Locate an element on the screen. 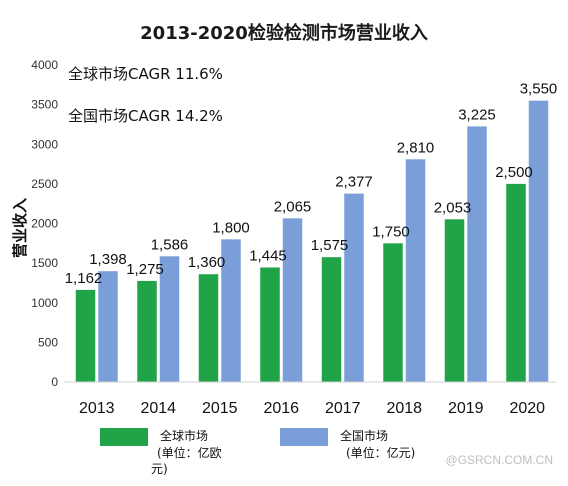 This screenshot has width=568, height=486. data-label-national-2019: 3,225 is located at coordinates (477, 114).